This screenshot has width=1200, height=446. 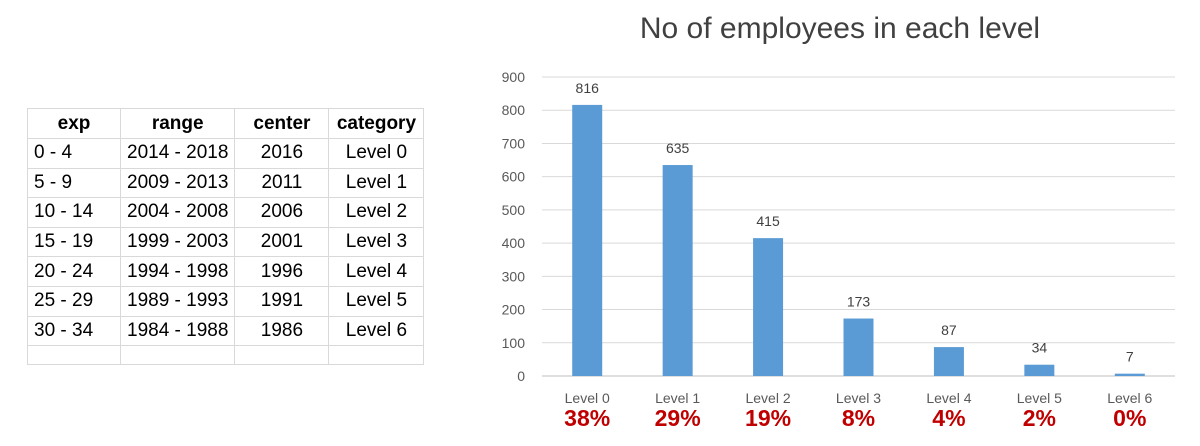 I want to click on x-tick-label: Level 6, so click(x=1129, y=398).